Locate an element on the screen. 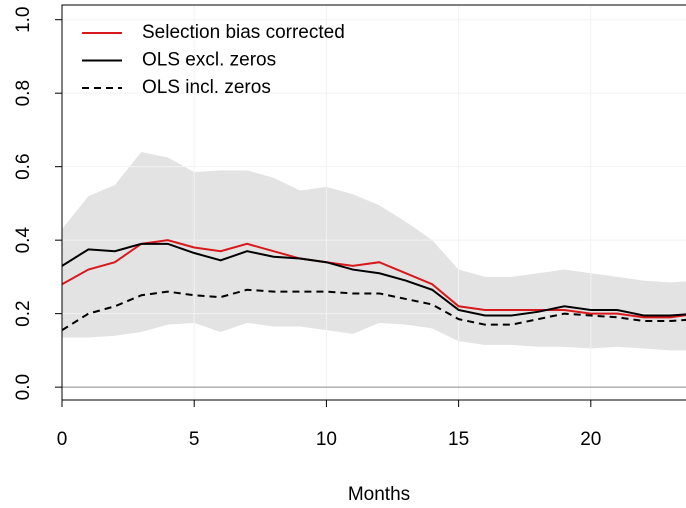  y-tick-label: 0.0 is located at coordinates (23, 387).